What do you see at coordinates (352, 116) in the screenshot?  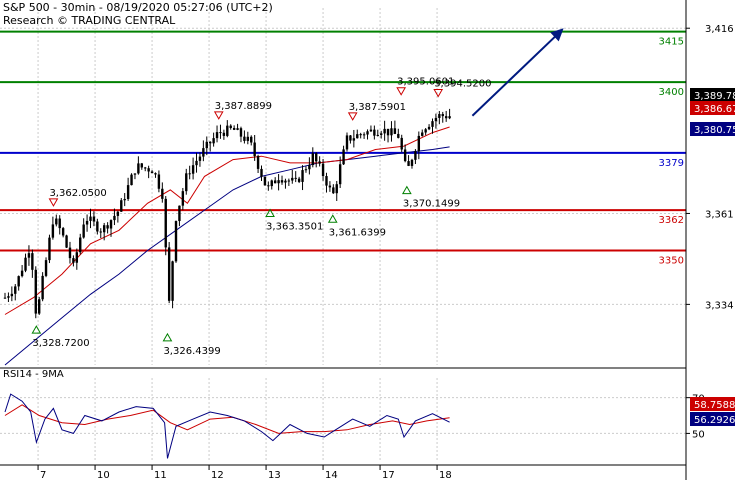 I see `swing-high-marker` at bounding box center [352, 116].